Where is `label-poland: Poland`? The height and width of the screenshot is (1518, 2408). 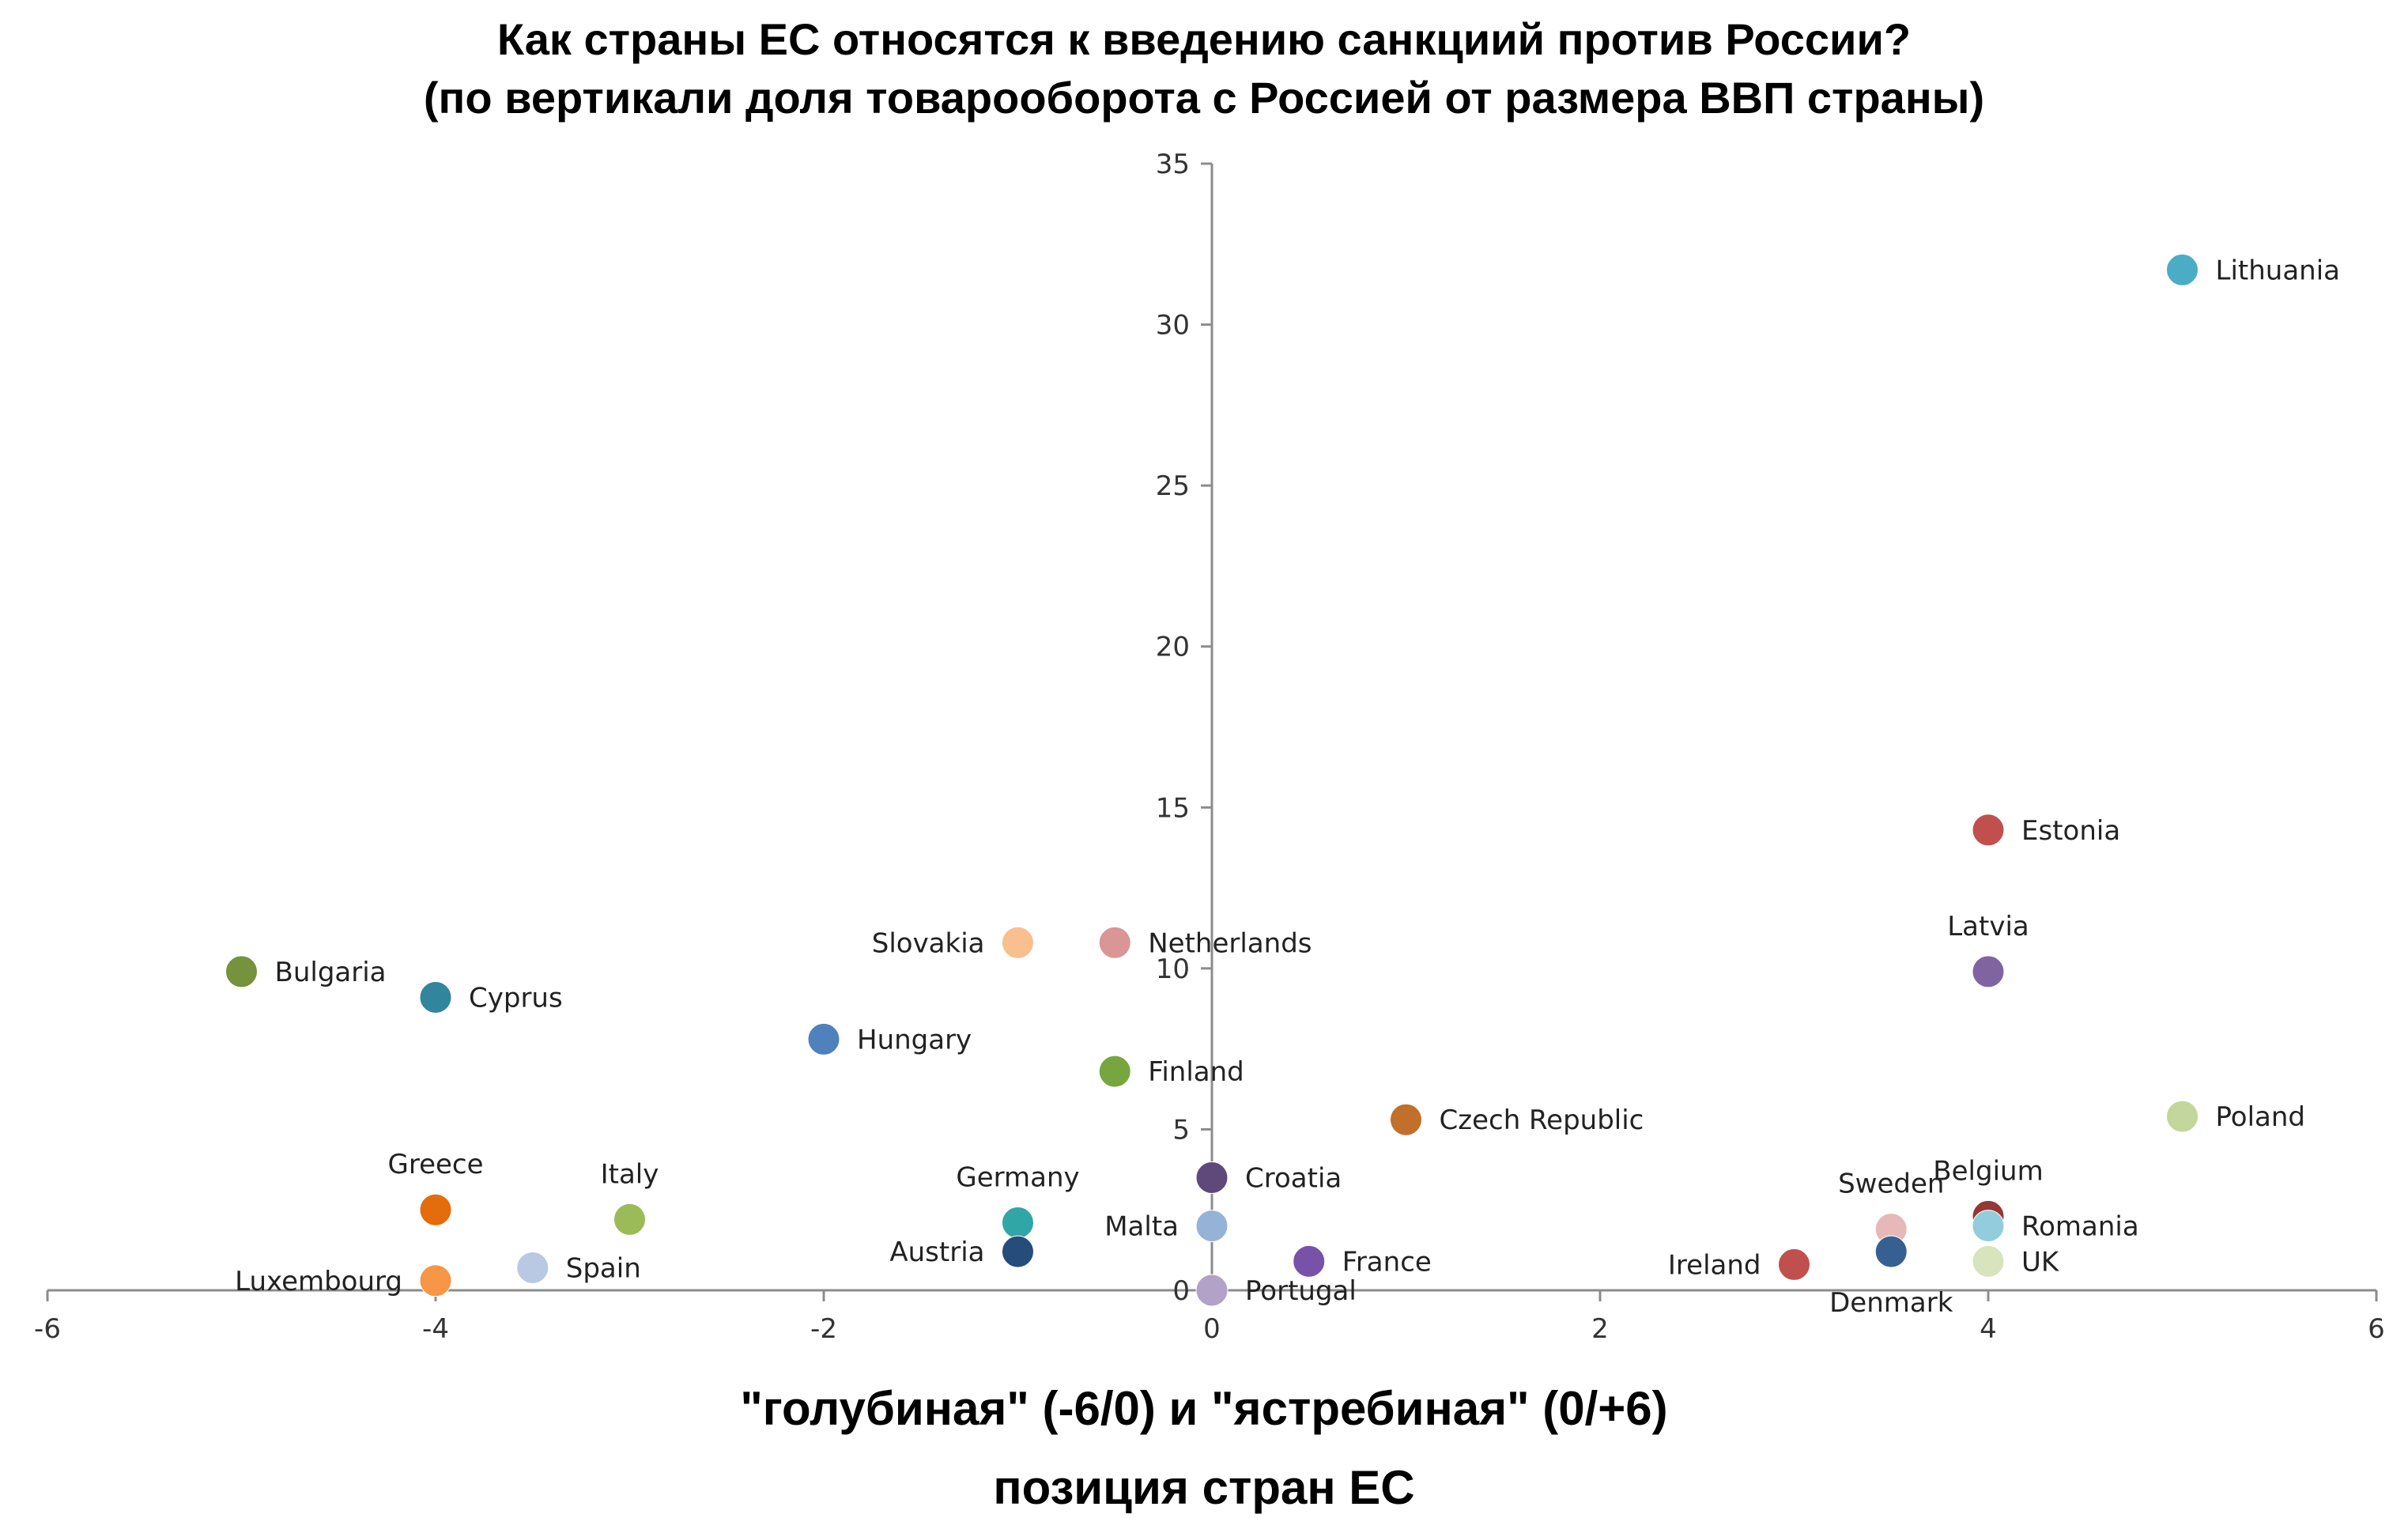
label-poland: Poland is located at coordinates (2261, 1117).